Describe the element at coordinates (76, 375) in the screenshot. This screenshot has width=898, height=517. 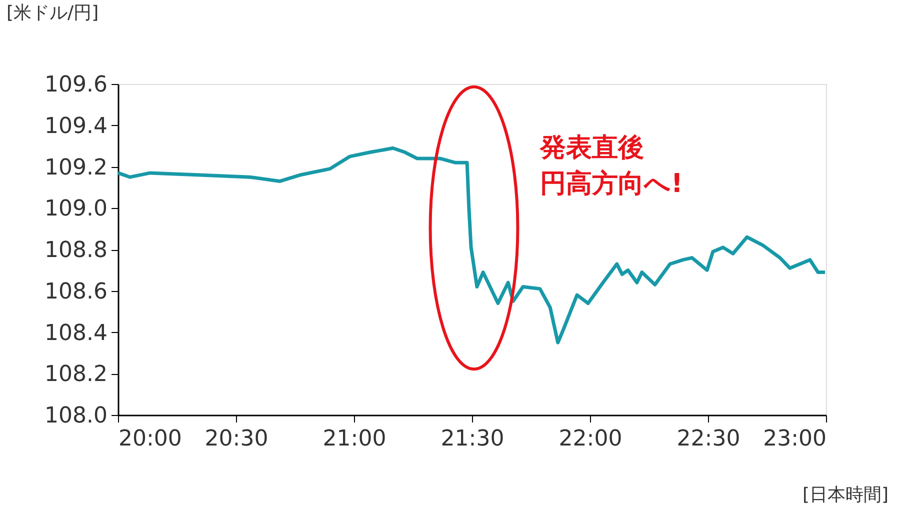
I see `y-tick-label: 108.2` at that location.